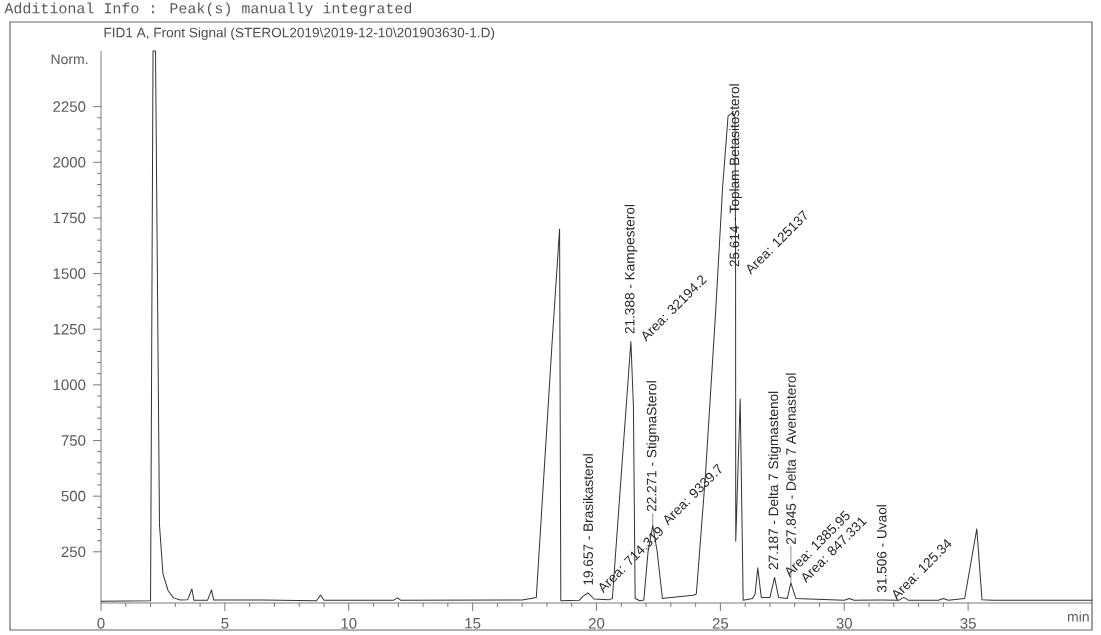 This screenshot has height=635, width=1101. What do you see at coordinates (73, 496) in the screenshot?
I see `y-tick-label: 500` at bounding box center [73, 496].